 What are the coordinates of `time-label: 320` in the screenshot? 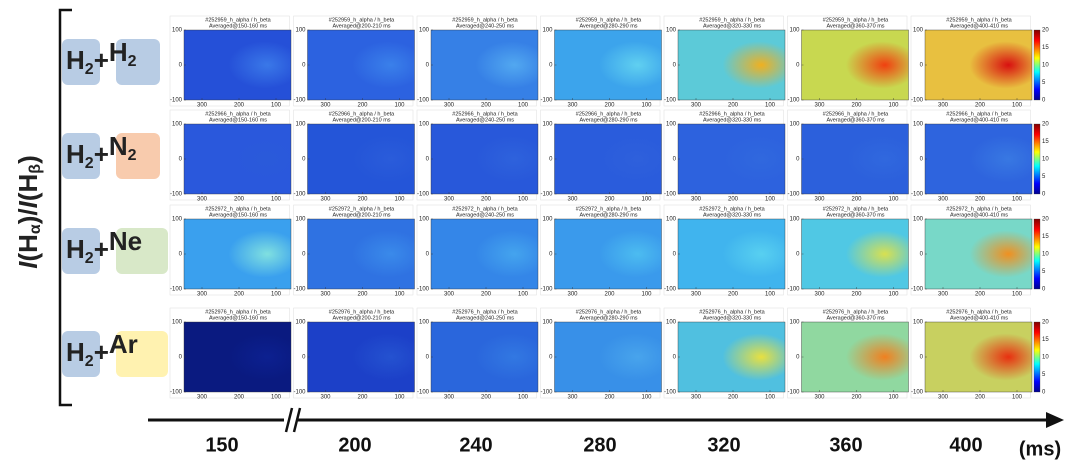 It's located at (723, 445).